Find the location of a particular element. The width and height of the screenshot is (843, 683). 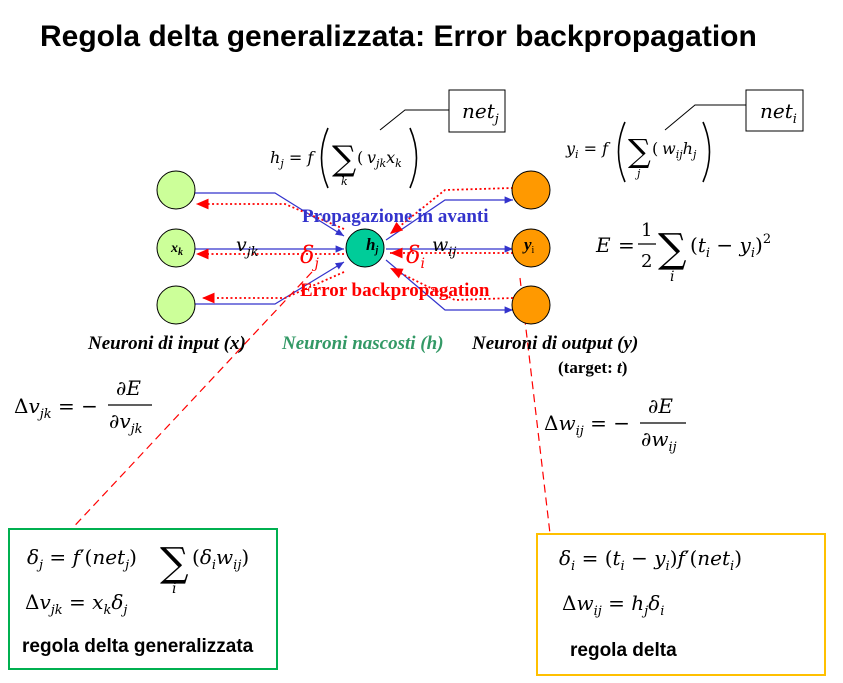

error-backpropagation-label: Error backpropagation is located at coordinates (395, 290).